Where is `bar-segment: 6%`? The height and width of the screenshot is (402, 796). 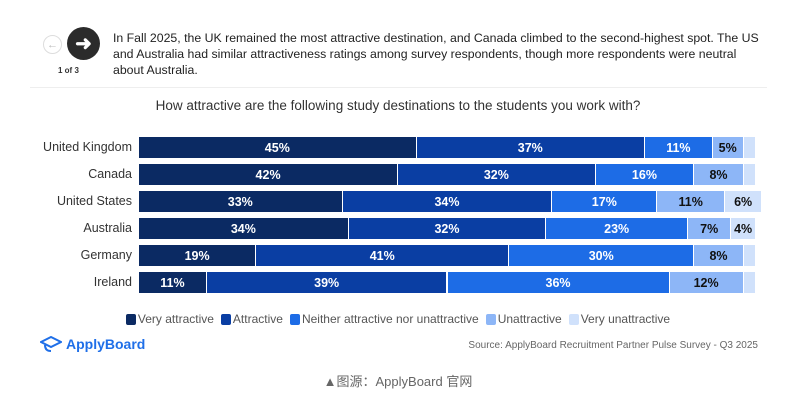
bar-segment: 6% is located at coordinates (744, 201).